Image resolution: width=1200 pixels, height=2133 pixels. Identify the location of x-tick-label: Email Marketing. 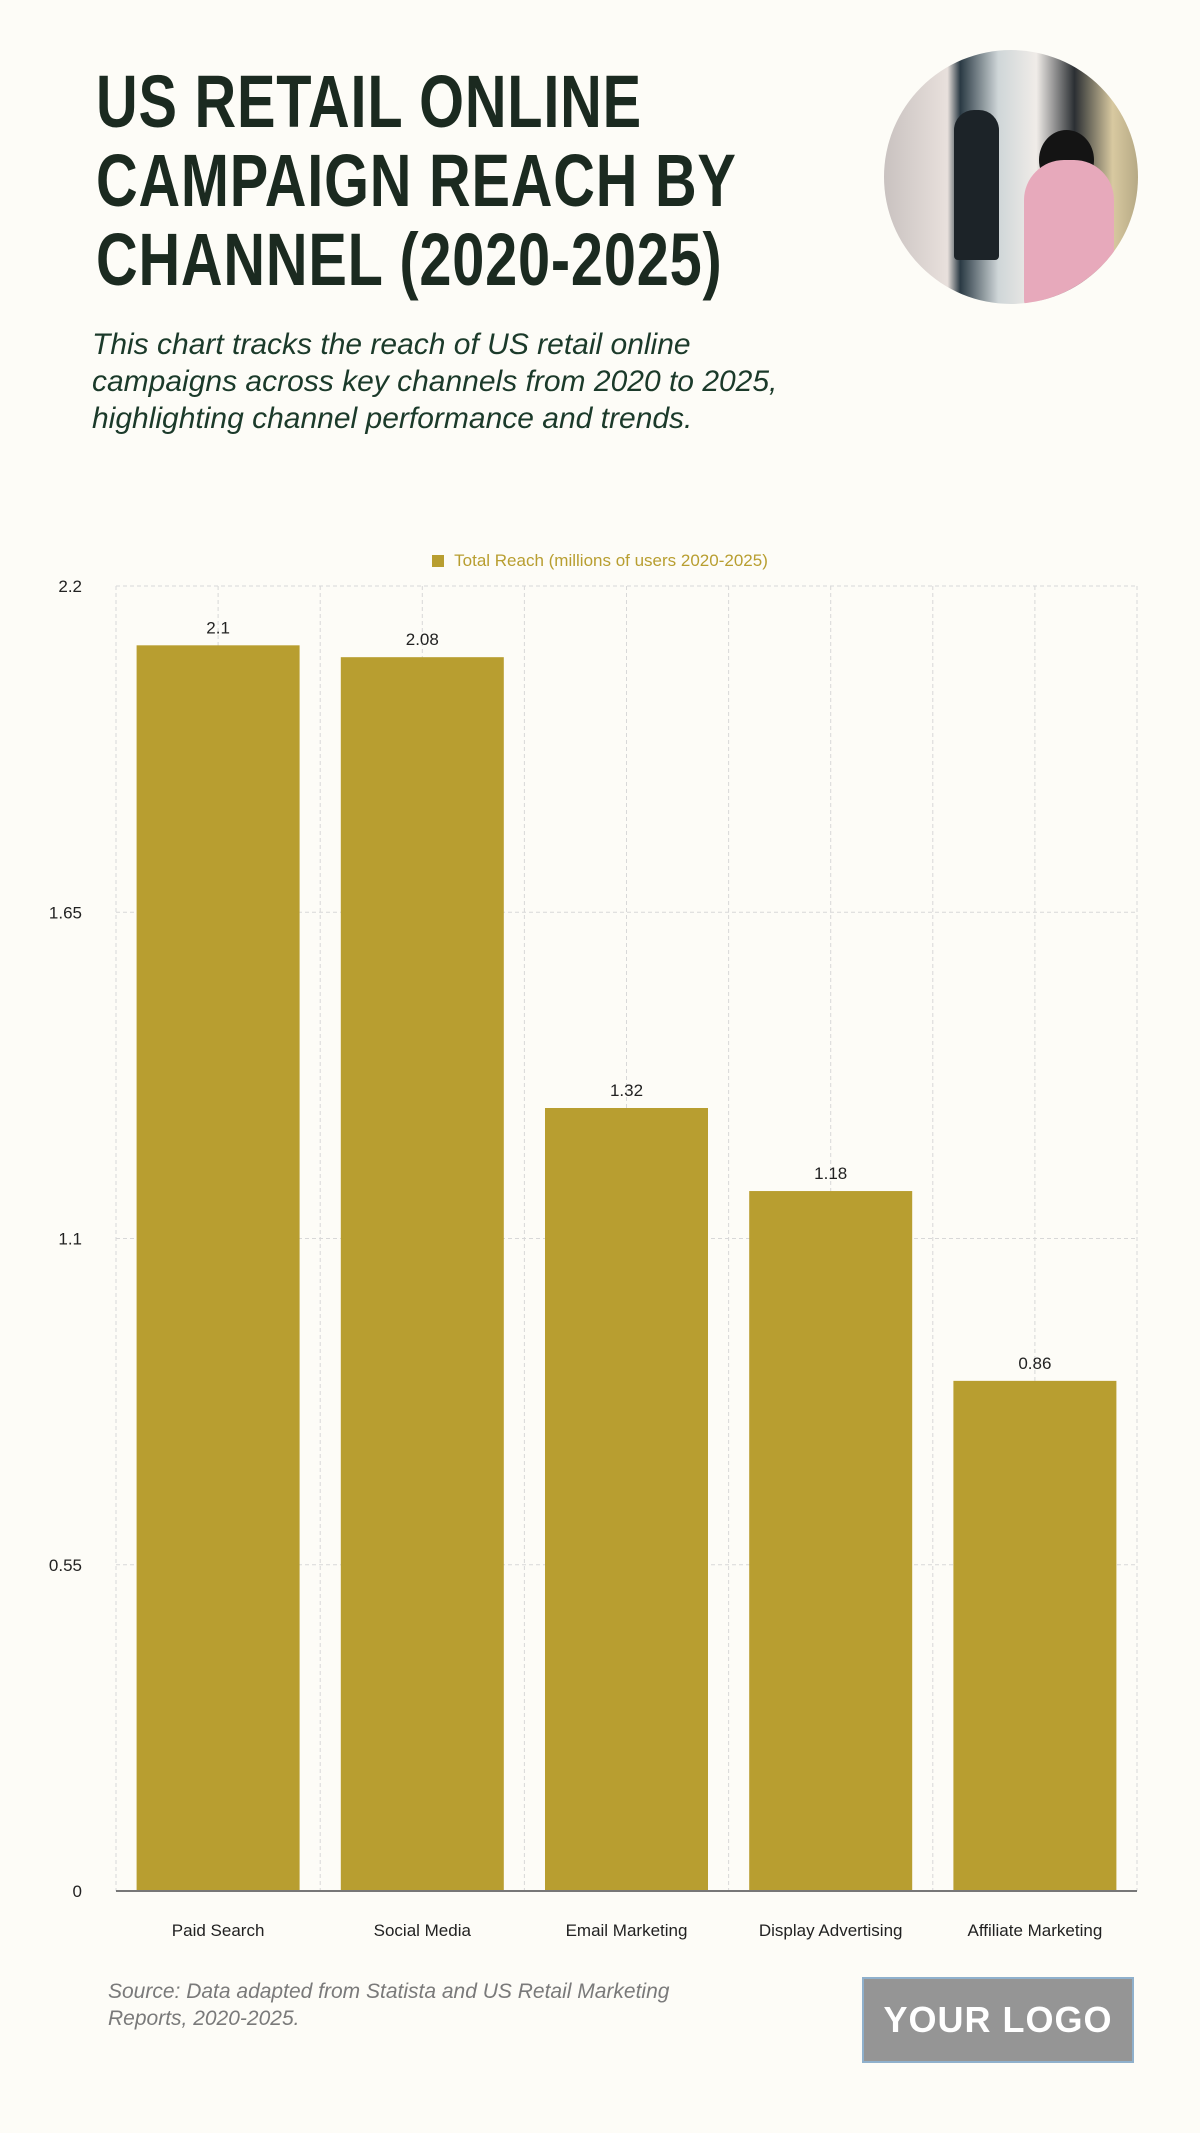
(627, 1930).